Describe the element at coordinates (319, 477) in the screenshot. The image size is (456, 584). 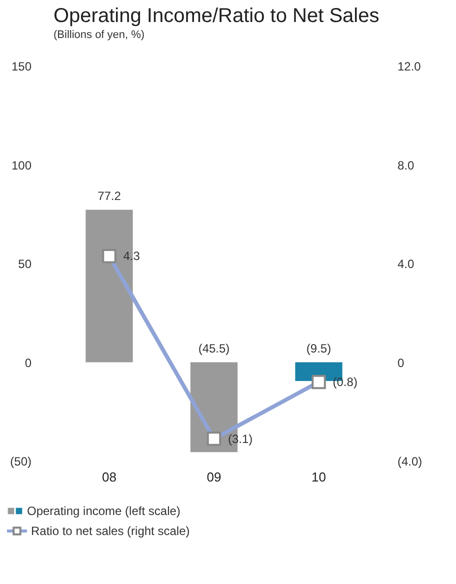
I see `x-tick-label: 10` at that location.